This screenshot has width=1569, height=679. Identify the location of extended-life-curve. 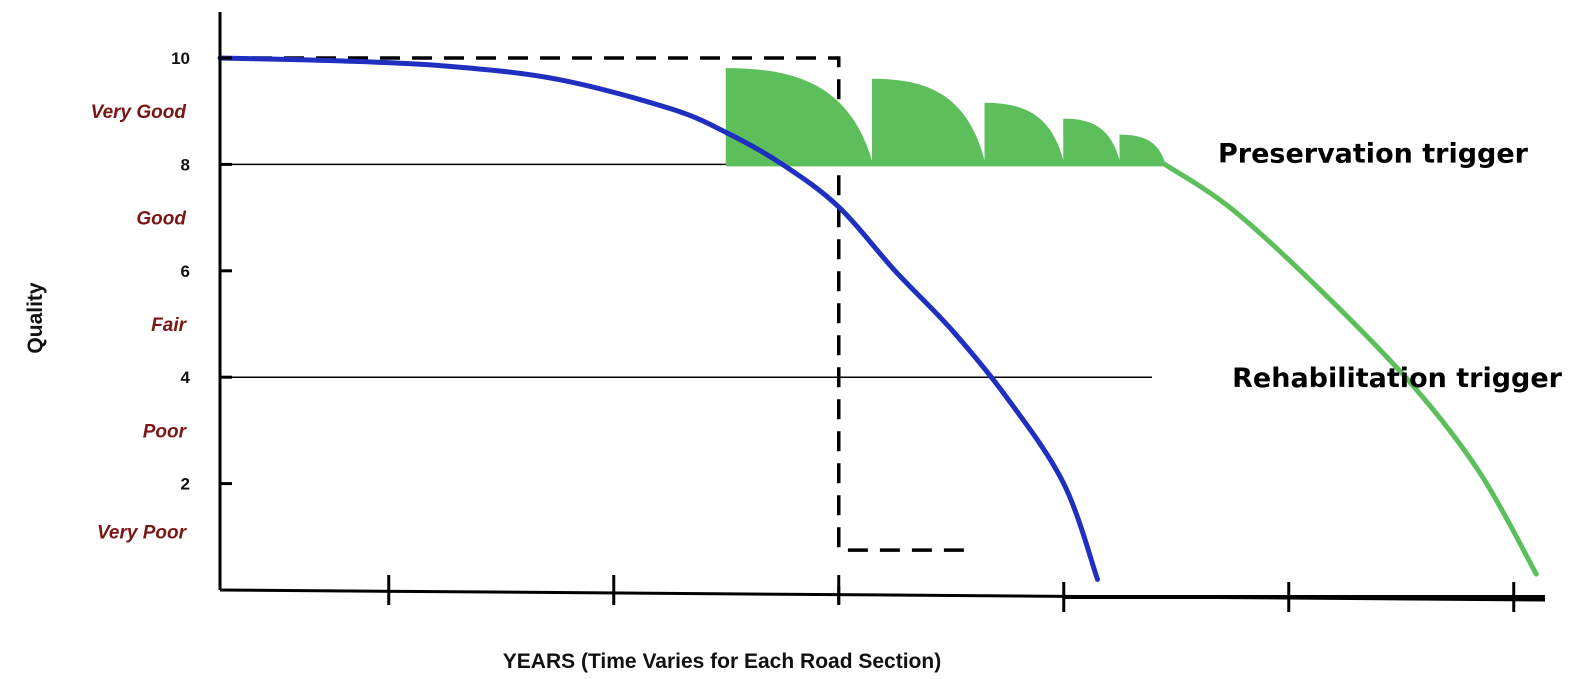
(1350, 369).